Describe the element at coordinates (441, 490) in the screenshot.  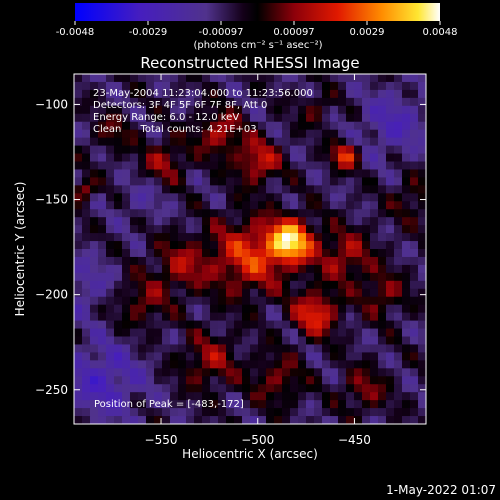
I see `footer-timestamp: 1-May-2022 01:07` at that location.